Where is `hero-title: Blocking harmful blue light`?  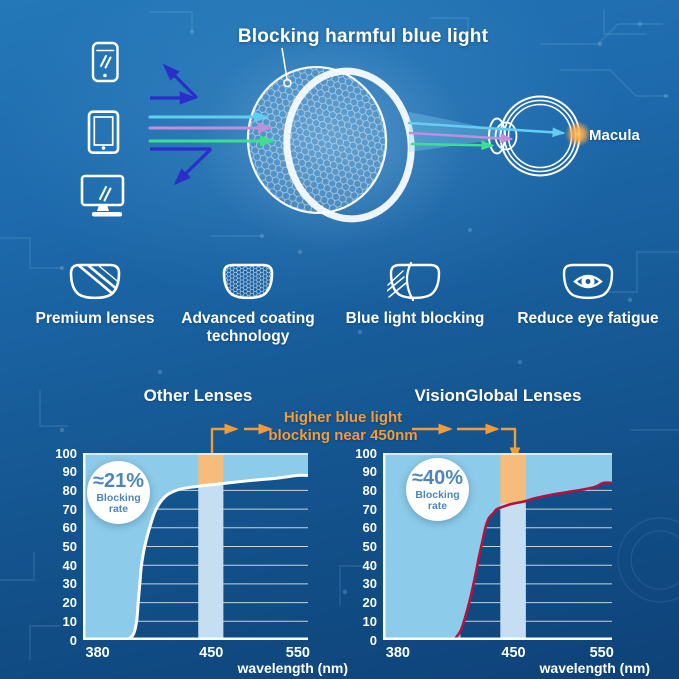 hero-title: Blocking harmful blue light is located at coordinates (363, 36).